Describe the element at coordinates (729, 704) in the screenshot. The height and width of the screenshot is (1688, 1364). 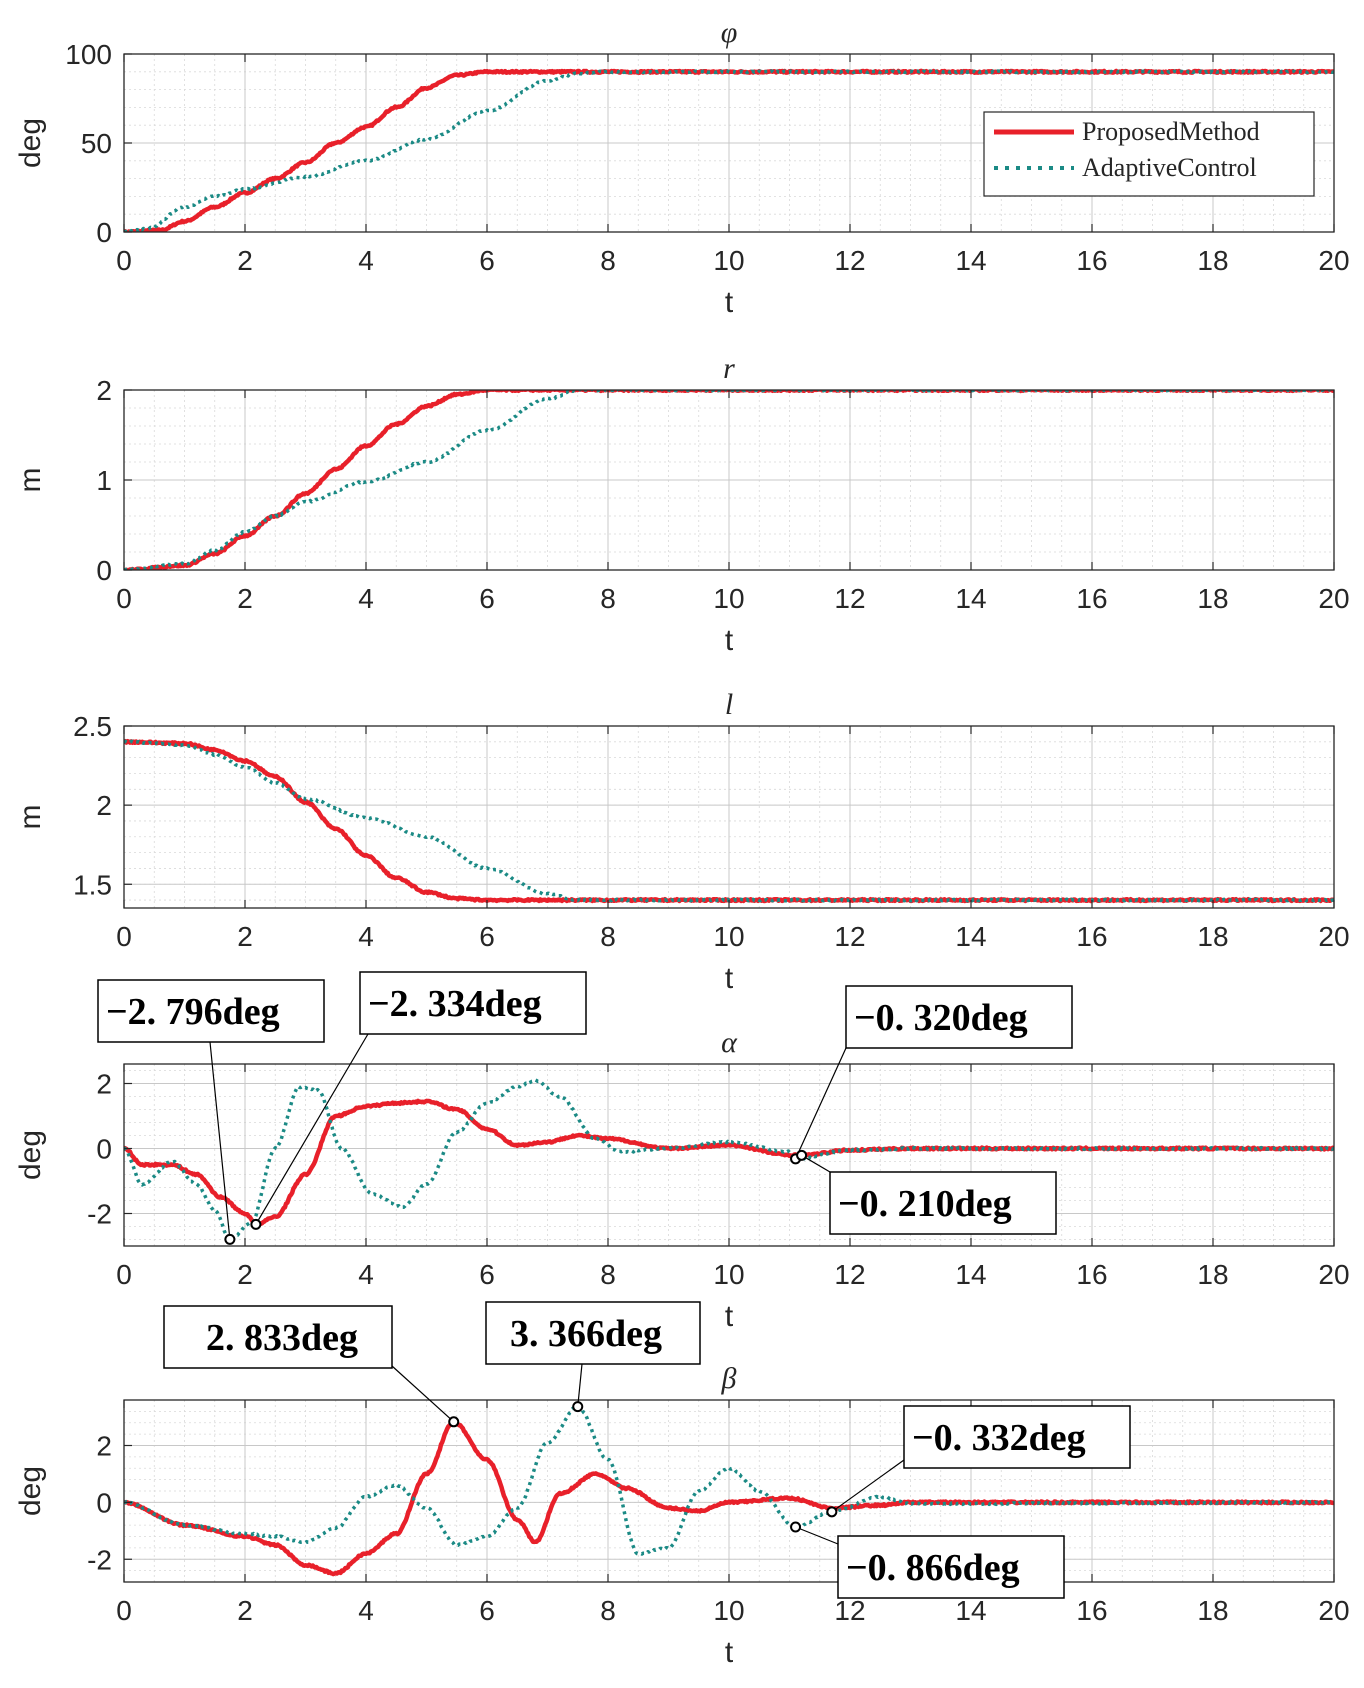
I see `plot-title: l` at that location.